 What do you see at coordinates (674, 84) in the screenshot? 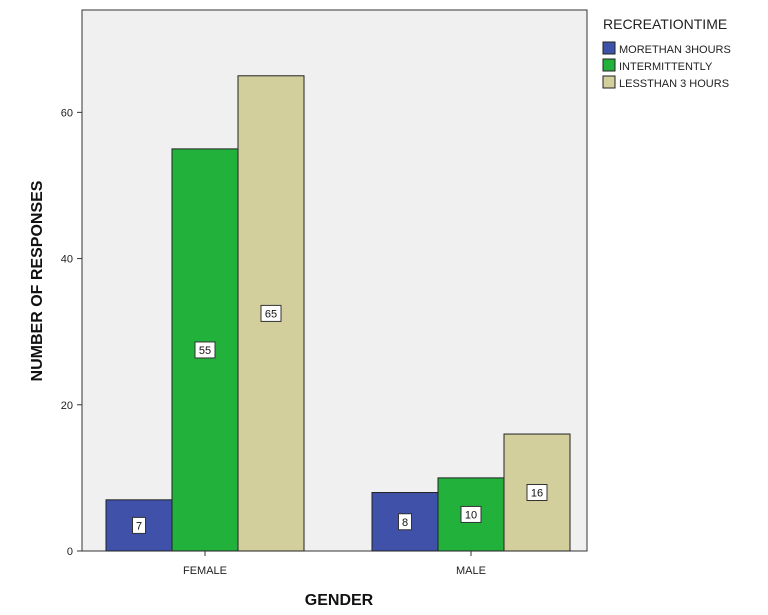
I see `legend-label: LESSTHAN 3 HOURS` at bounding box center [674, 84].